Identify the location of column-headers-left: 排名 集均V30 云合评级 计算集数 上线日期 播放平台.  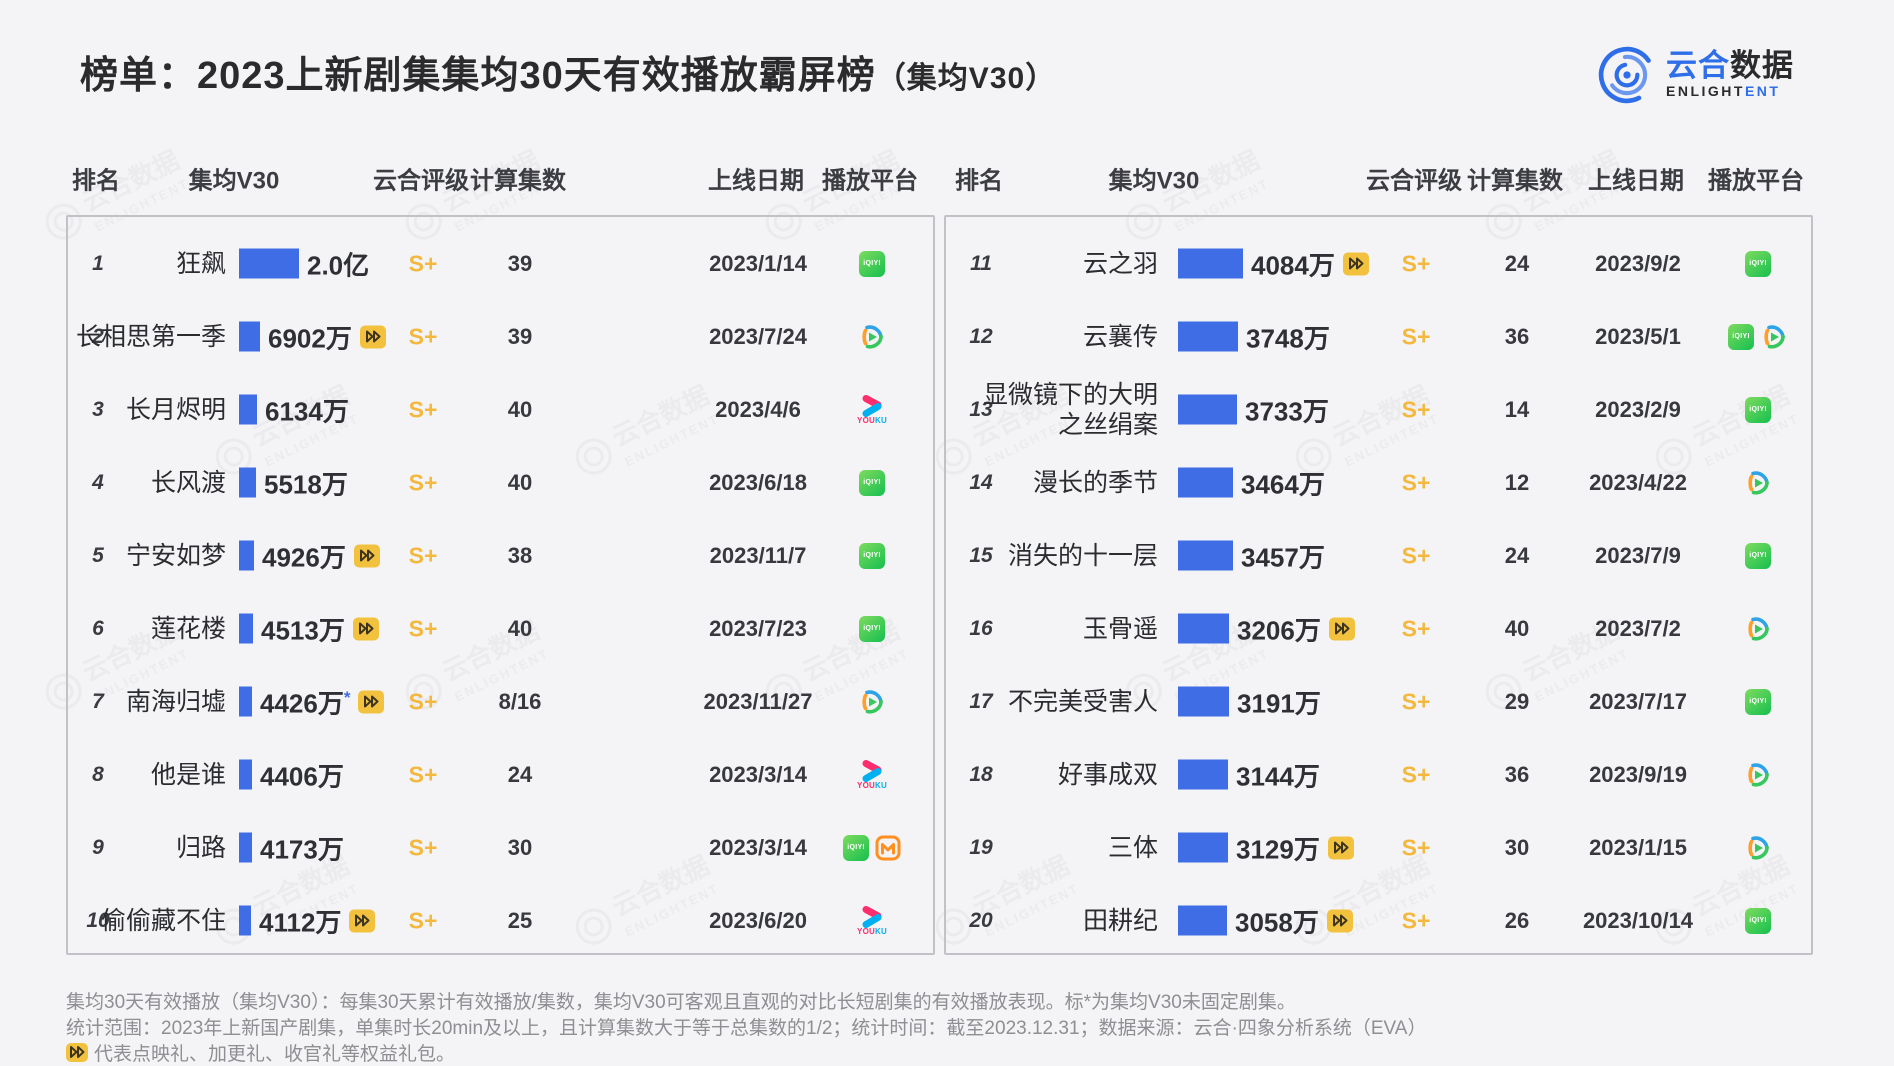
(500, 178).